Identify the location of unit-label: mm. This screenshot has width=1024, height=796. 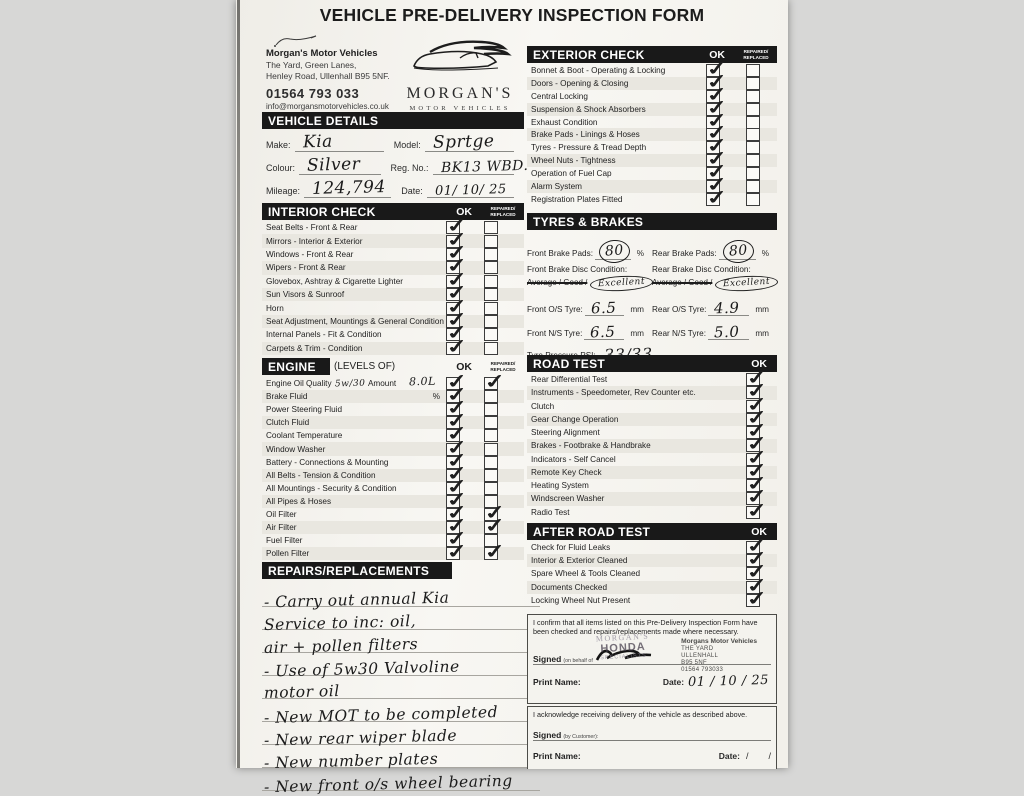
(762, 309).